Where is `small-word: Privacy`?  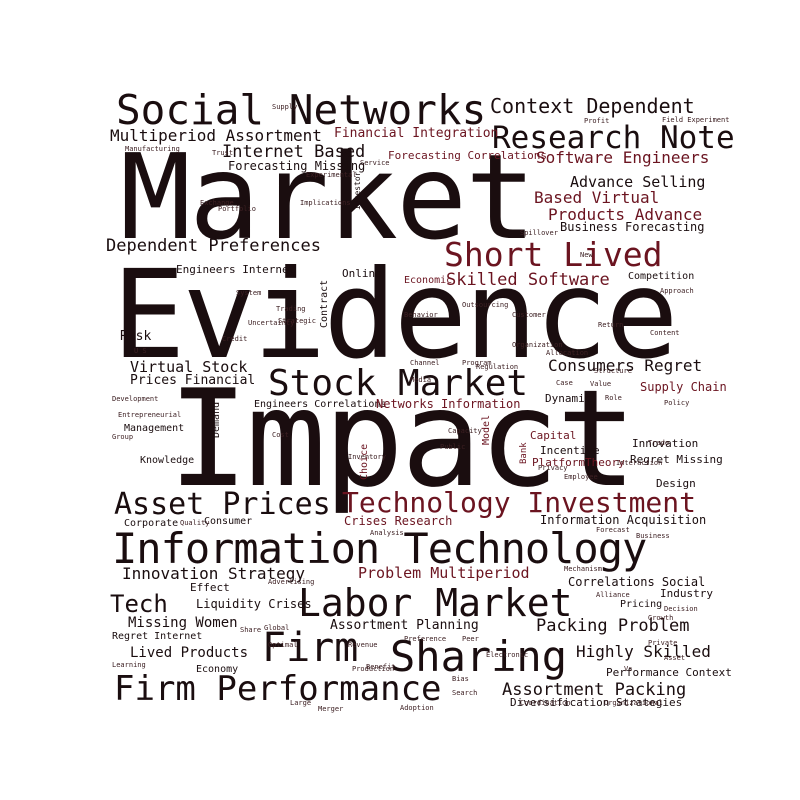
small-word: Privacy is located at coordinates (553, 468).